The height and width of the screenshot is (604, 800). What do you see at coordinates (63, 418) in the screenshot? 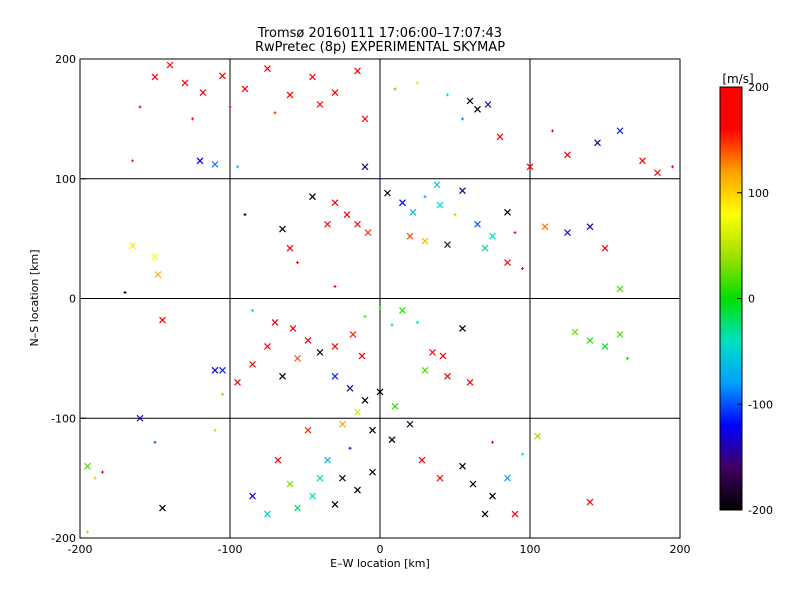
I see `y-tick-label: -100` at bounding box center [63, 418].